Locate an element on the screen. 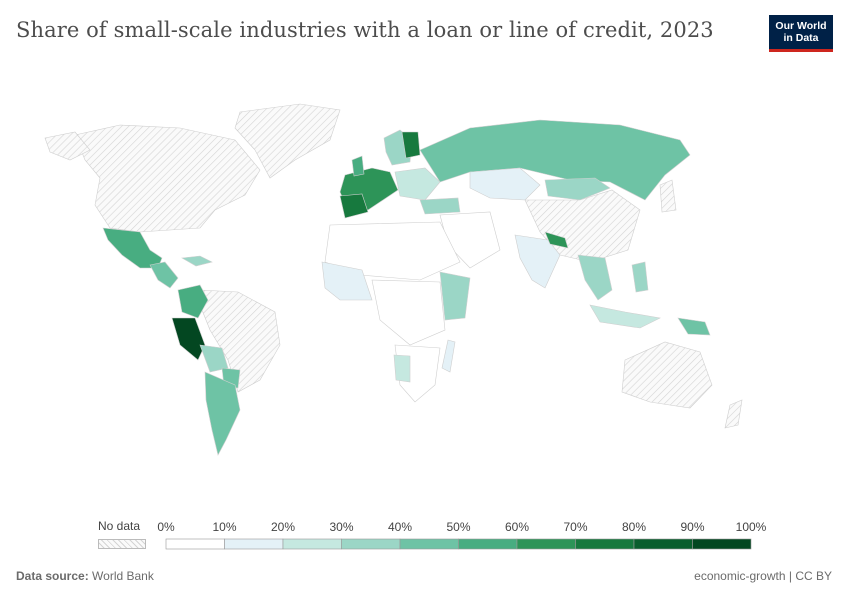 The image size is (850, 600). region-central-africa is located at coordinates (408, 312).